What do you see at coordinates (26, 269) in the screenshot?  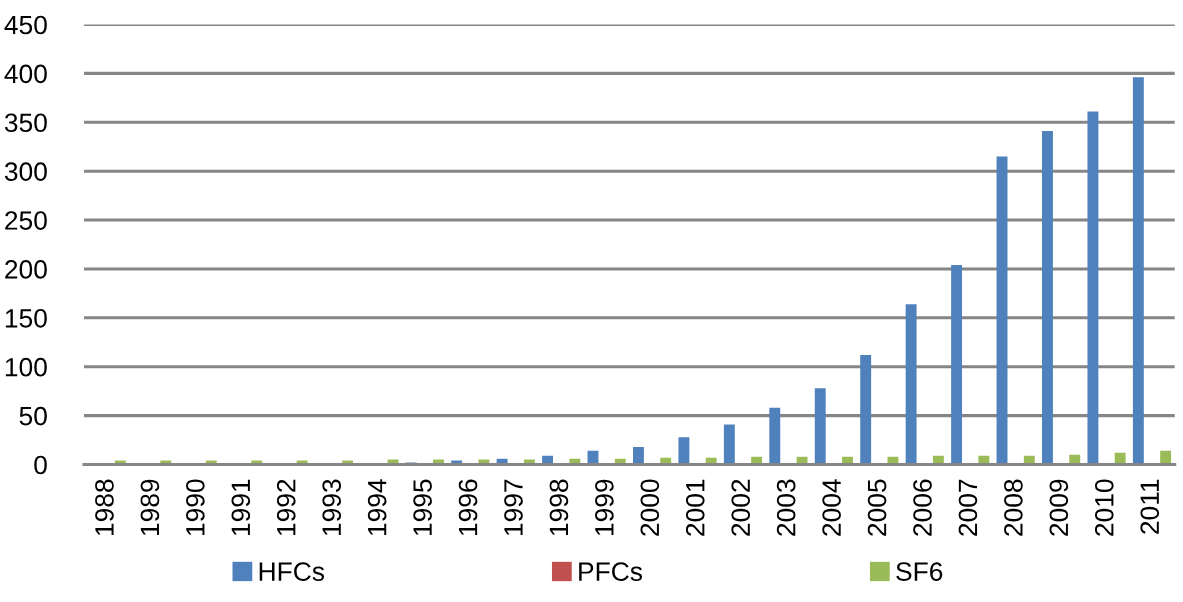 I see `y-tick-label: 200` at bounding box center [26, 269].